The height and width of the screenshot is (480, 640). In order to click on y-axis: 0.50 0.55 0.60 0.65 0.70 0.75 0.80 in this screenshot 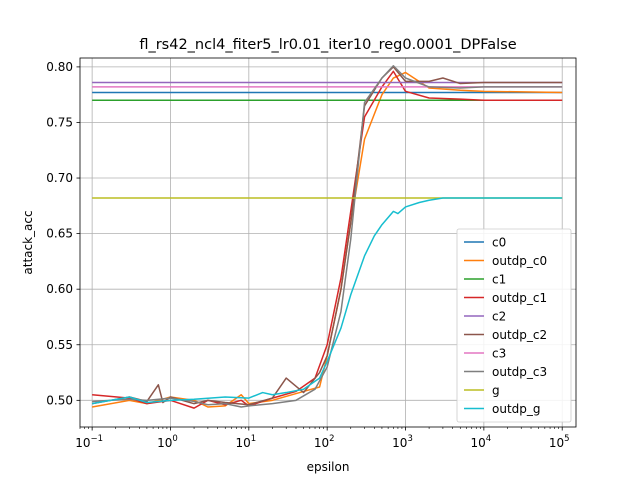, I will do `click(63, 233)`.